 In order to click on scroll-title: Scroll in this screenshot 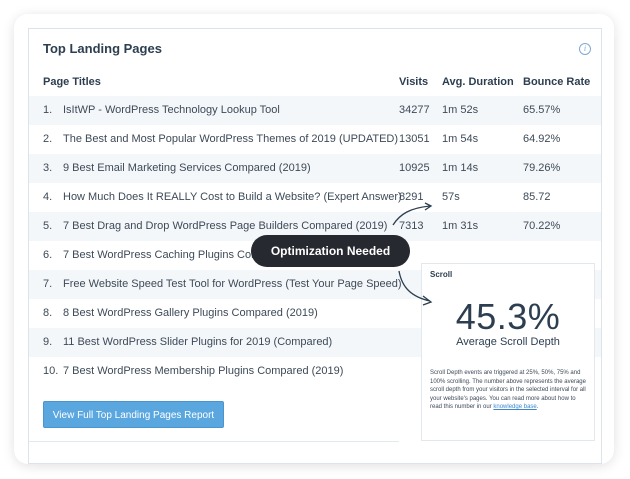, I will do `click(441, 274)`.